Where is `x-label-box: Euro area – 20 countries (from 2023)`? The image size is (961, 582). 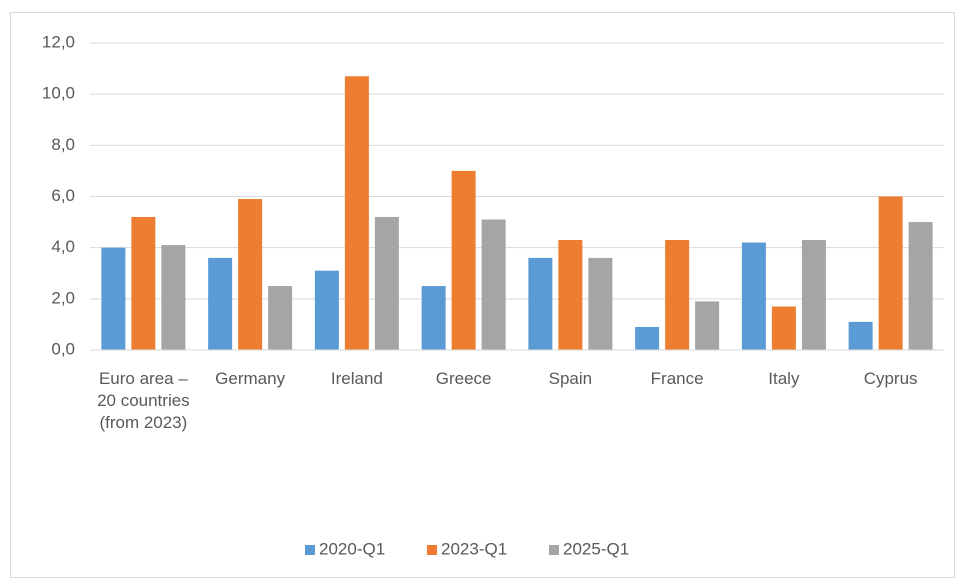 x-label-box: Euro area – 20 countries (from 2023) is located at coordinates (143, 400).